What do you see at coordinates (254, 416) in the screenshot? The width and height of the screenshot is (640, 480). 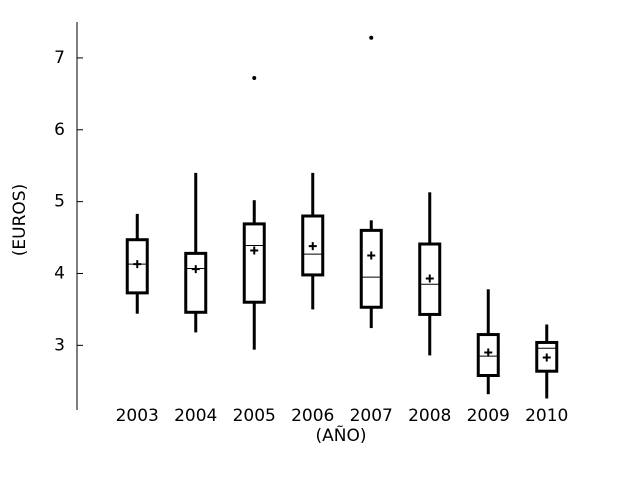 I see `x-tick-label: 2005` at bounding box center [254, 416].